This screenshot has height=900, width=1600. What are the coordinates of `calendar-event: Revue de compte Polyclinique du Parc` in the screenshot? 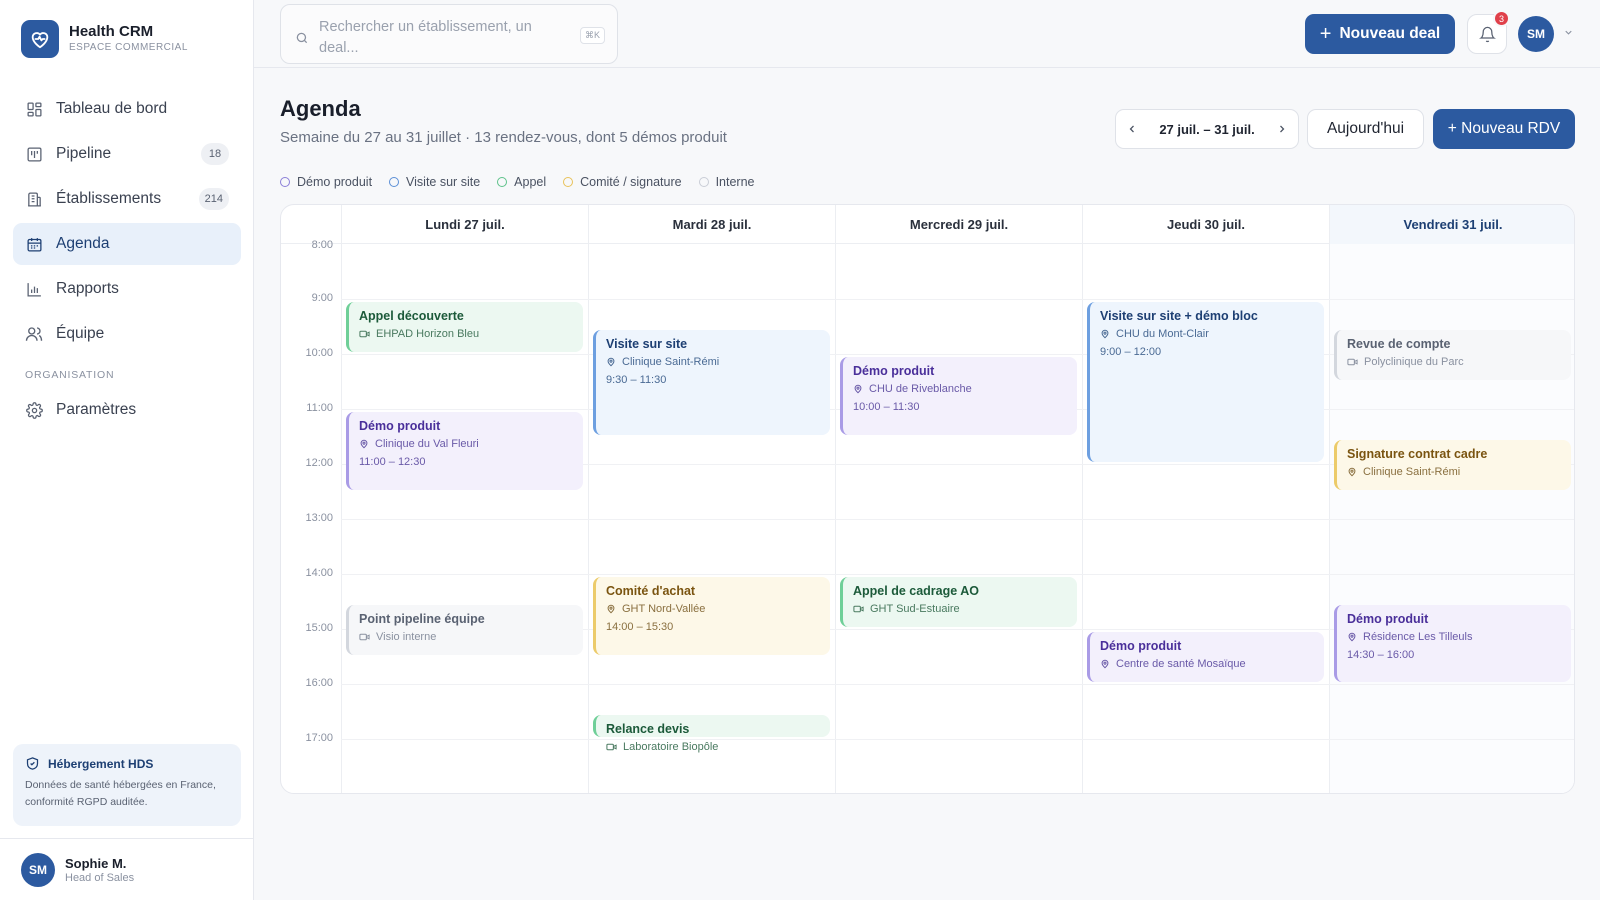 It's located at (1452, 354).